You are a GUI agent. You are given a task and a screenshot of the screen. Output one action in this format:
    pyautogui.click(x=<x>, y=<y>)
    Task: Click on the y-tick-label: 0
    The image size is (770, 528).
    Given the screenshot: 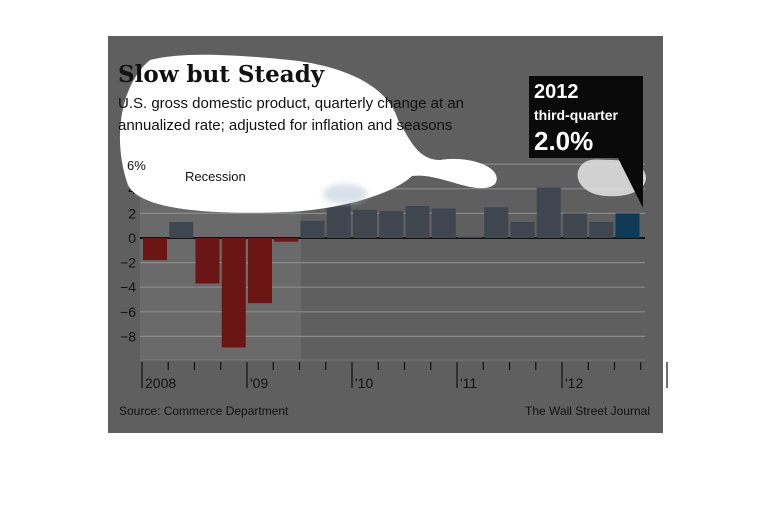 What is the action you would take?
    pyautogui.click(x=132, y=238)
    